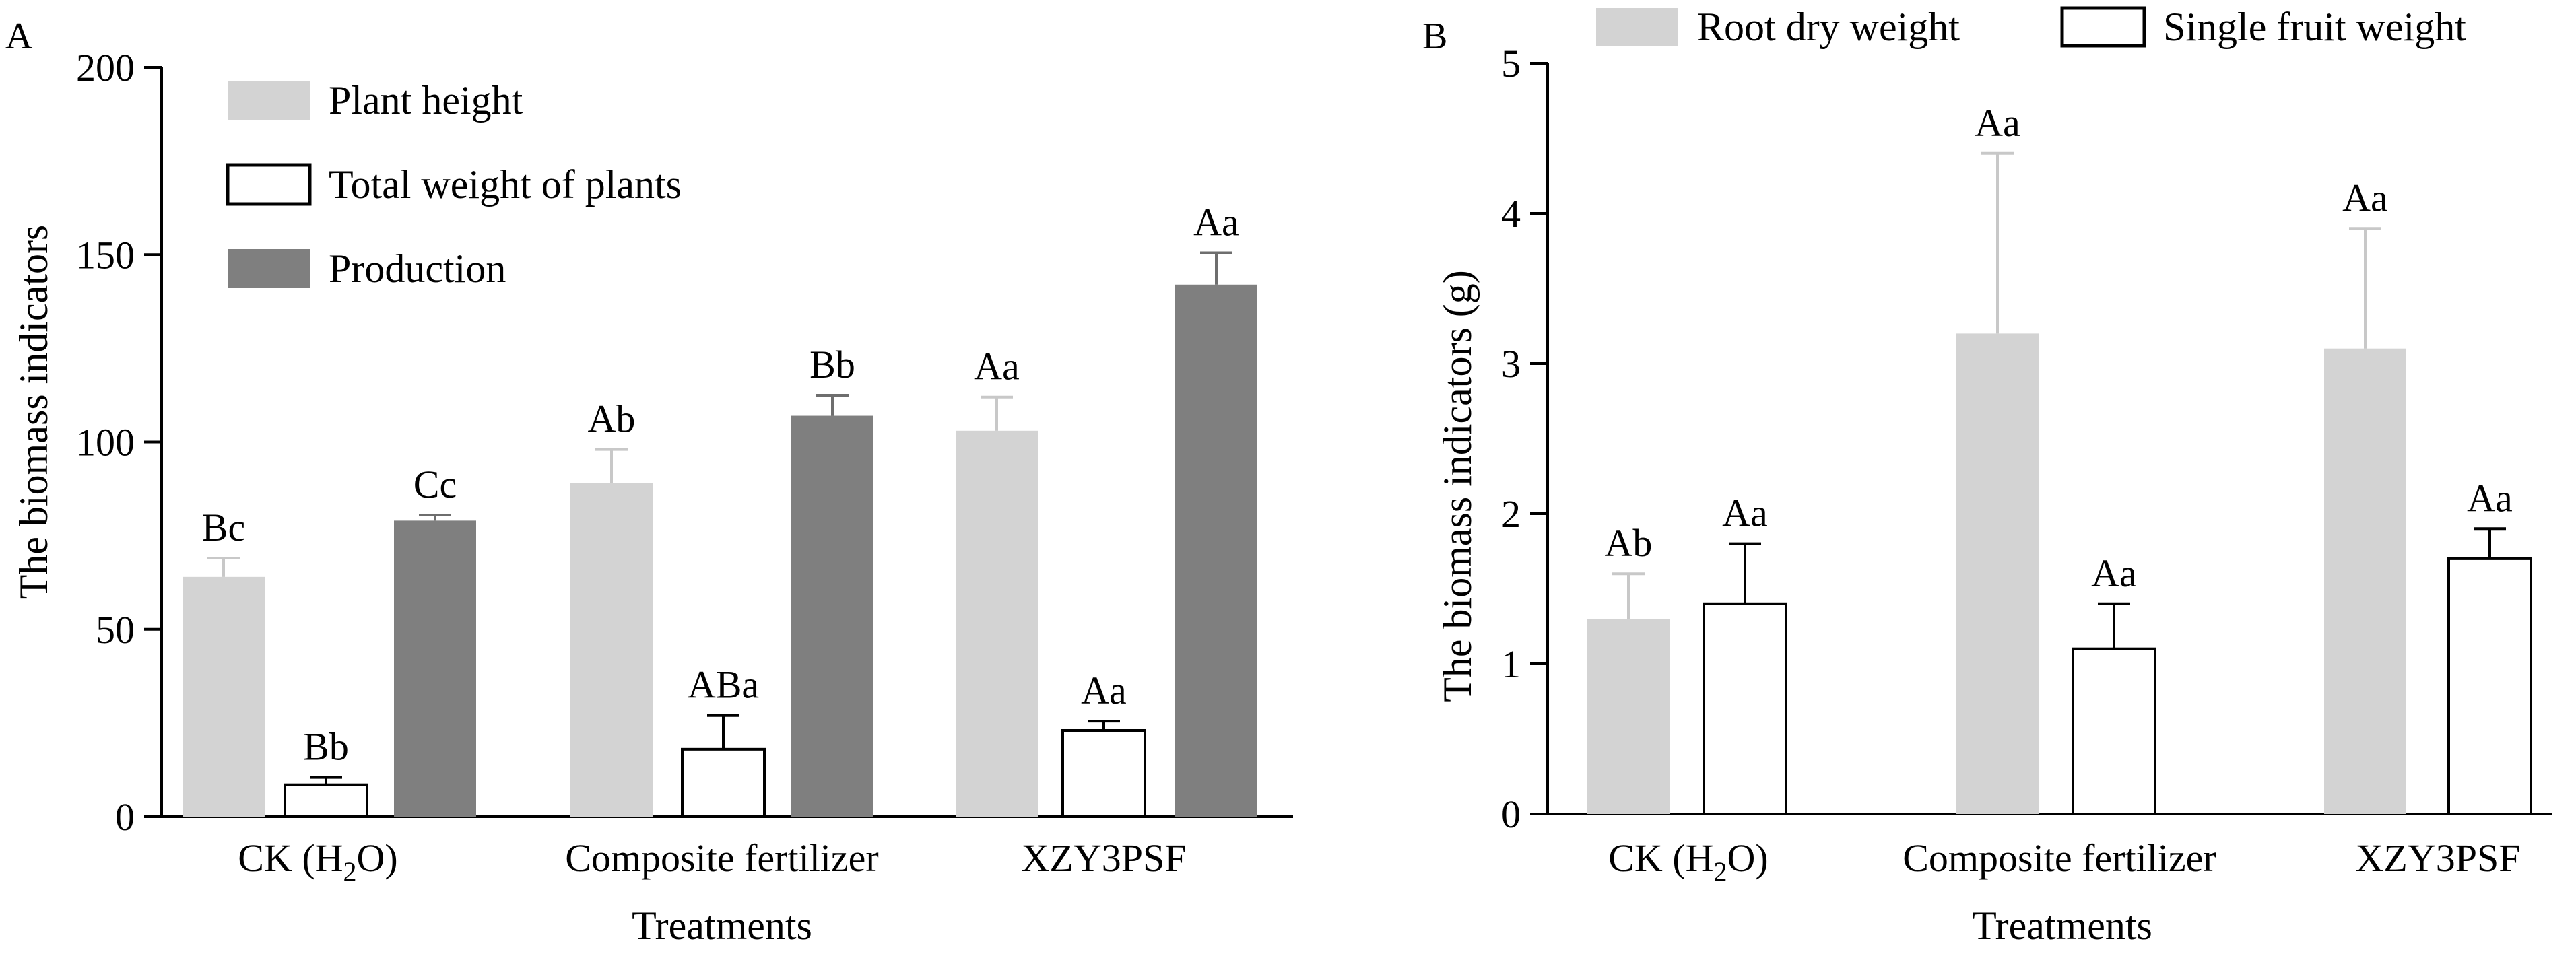 Image resolution: width=2576 pixels, height=958 pixels. What do you see at coordinates (2314, 27) in the screenshot?
I see `panel-b-legend-label: Single fruit weight` at bounding box center [2314, 27].